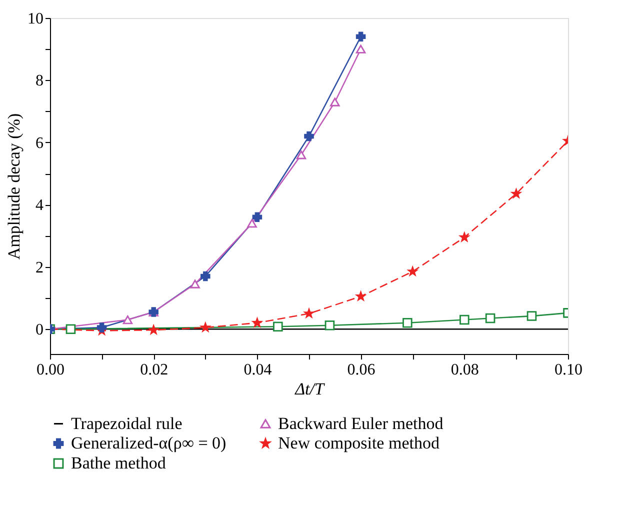 The image size is (633, 516). I want to click on x-tick-label: 0.06, so click(361, 370).